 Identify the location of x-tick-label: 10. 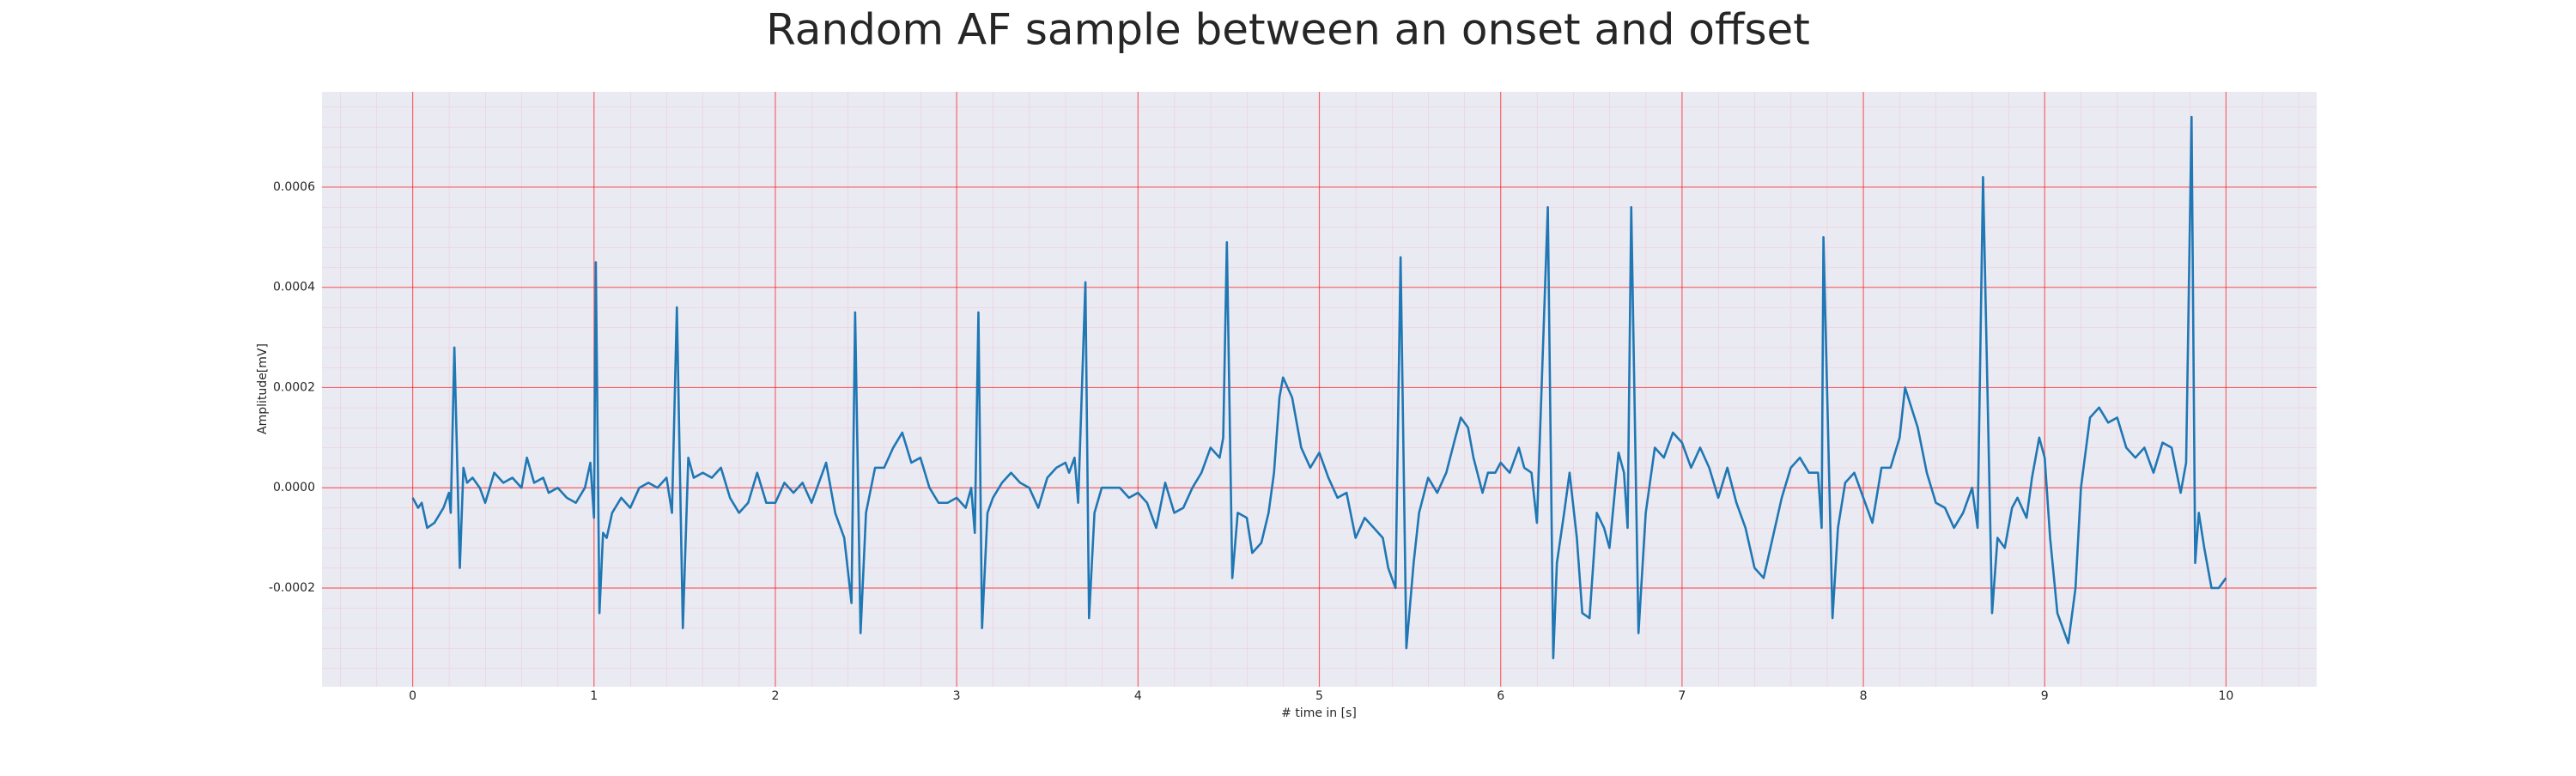
(2225, 696).